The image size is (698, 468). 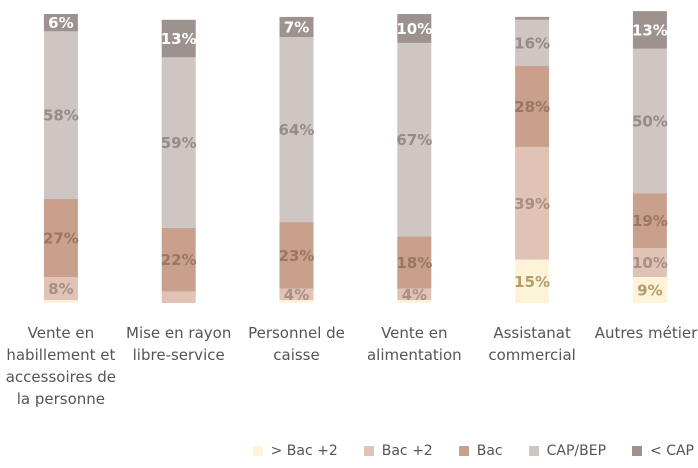 I want to click on data-label: 16%, so click(x=532, y=43).